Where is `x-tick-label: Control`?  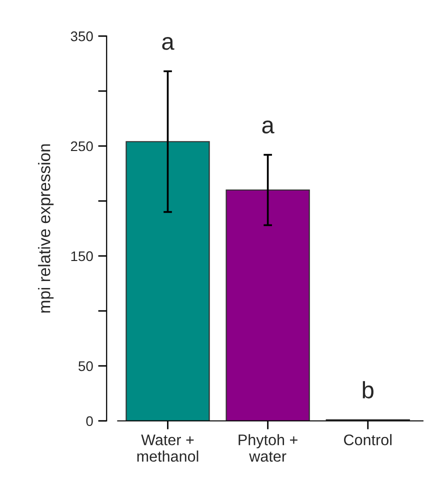
x-tick-label: Control is located at coordinates (368, 440).